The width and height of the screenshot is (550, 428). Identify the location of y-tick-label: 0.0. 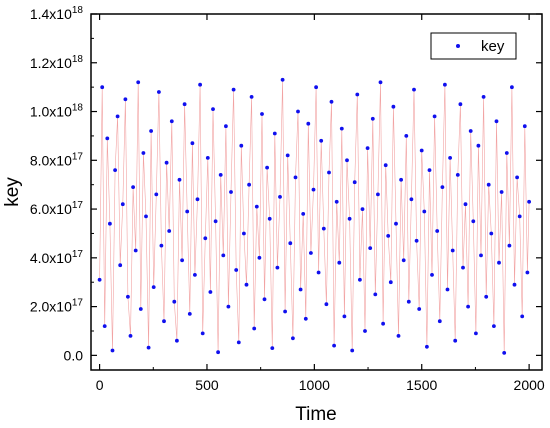
(74, 355).